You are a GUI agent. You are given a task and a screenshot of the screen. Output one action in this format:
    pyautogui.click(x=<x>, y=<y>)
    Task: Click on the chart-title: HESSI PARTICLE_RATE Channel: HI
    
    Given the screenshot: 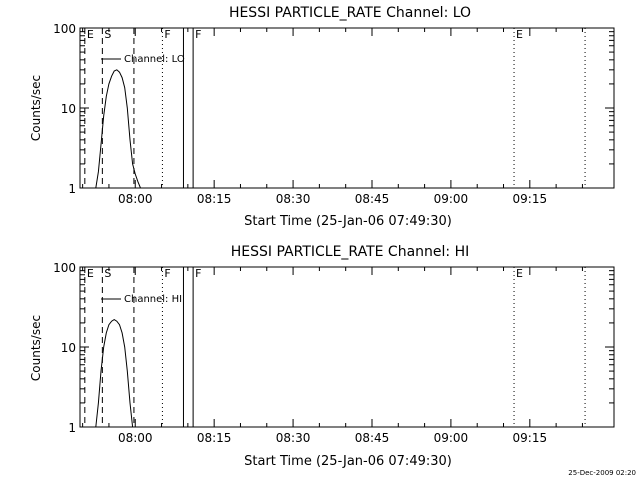 What is the action you would take?
    pyautogui.click(x=350, y=252)
    